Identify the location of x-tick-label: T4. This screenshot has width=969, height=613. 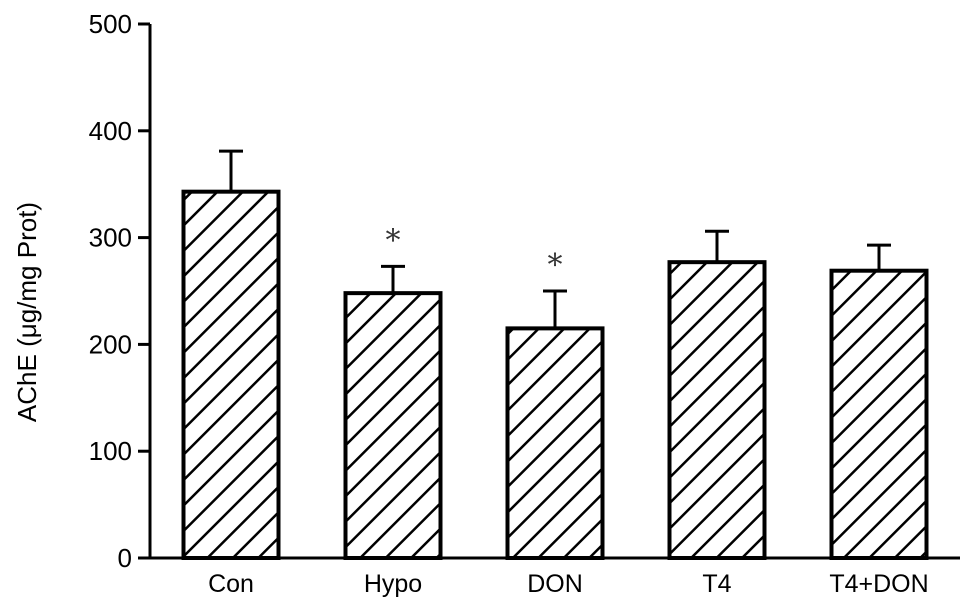
(716, 584).